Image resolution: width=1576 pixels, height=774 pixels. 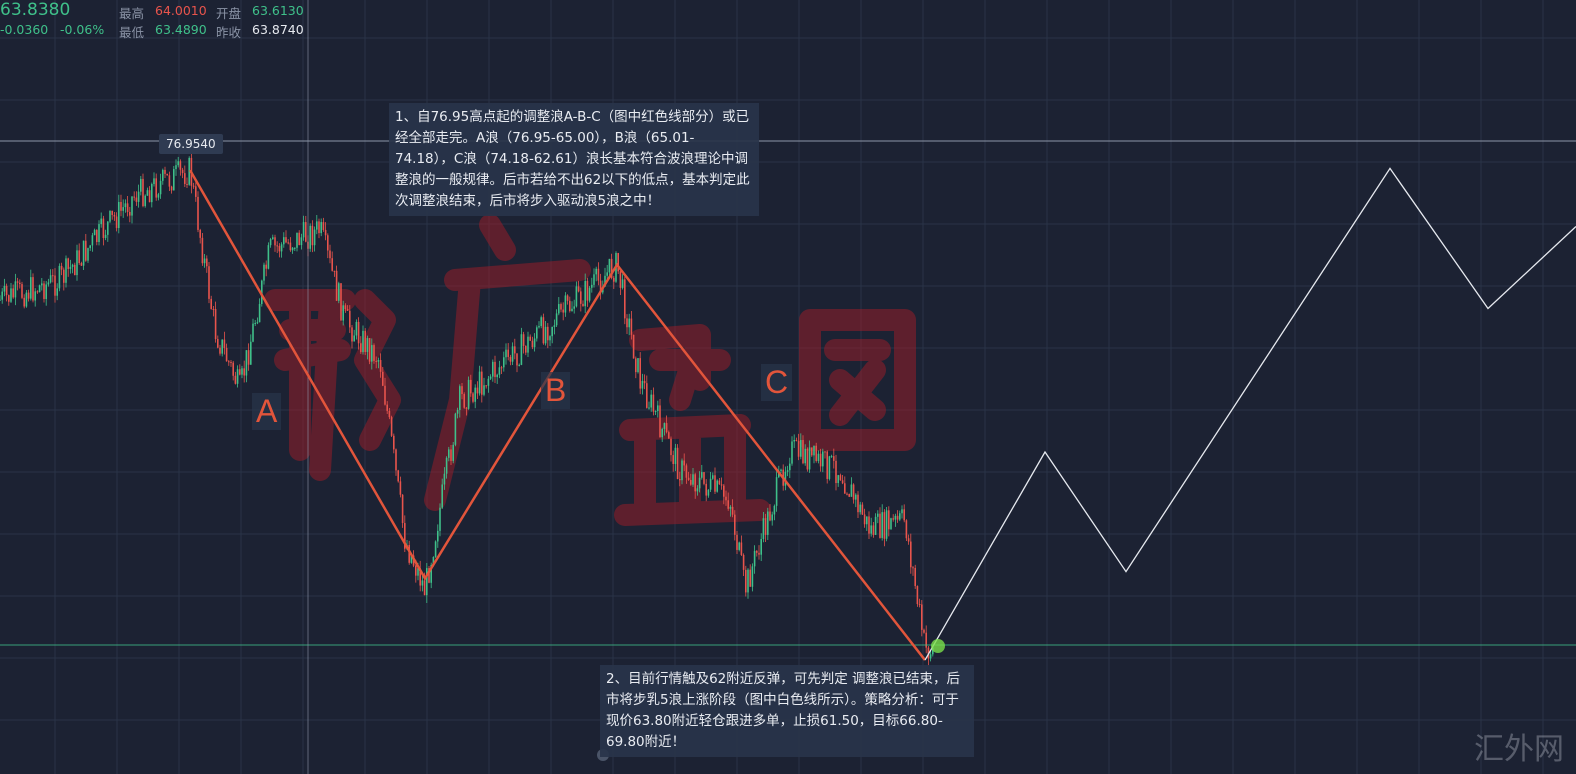 What do you see at coordinates (132, 13) in the screenshot?
I see `high-label: 最高` at bounding box center [132, 13].